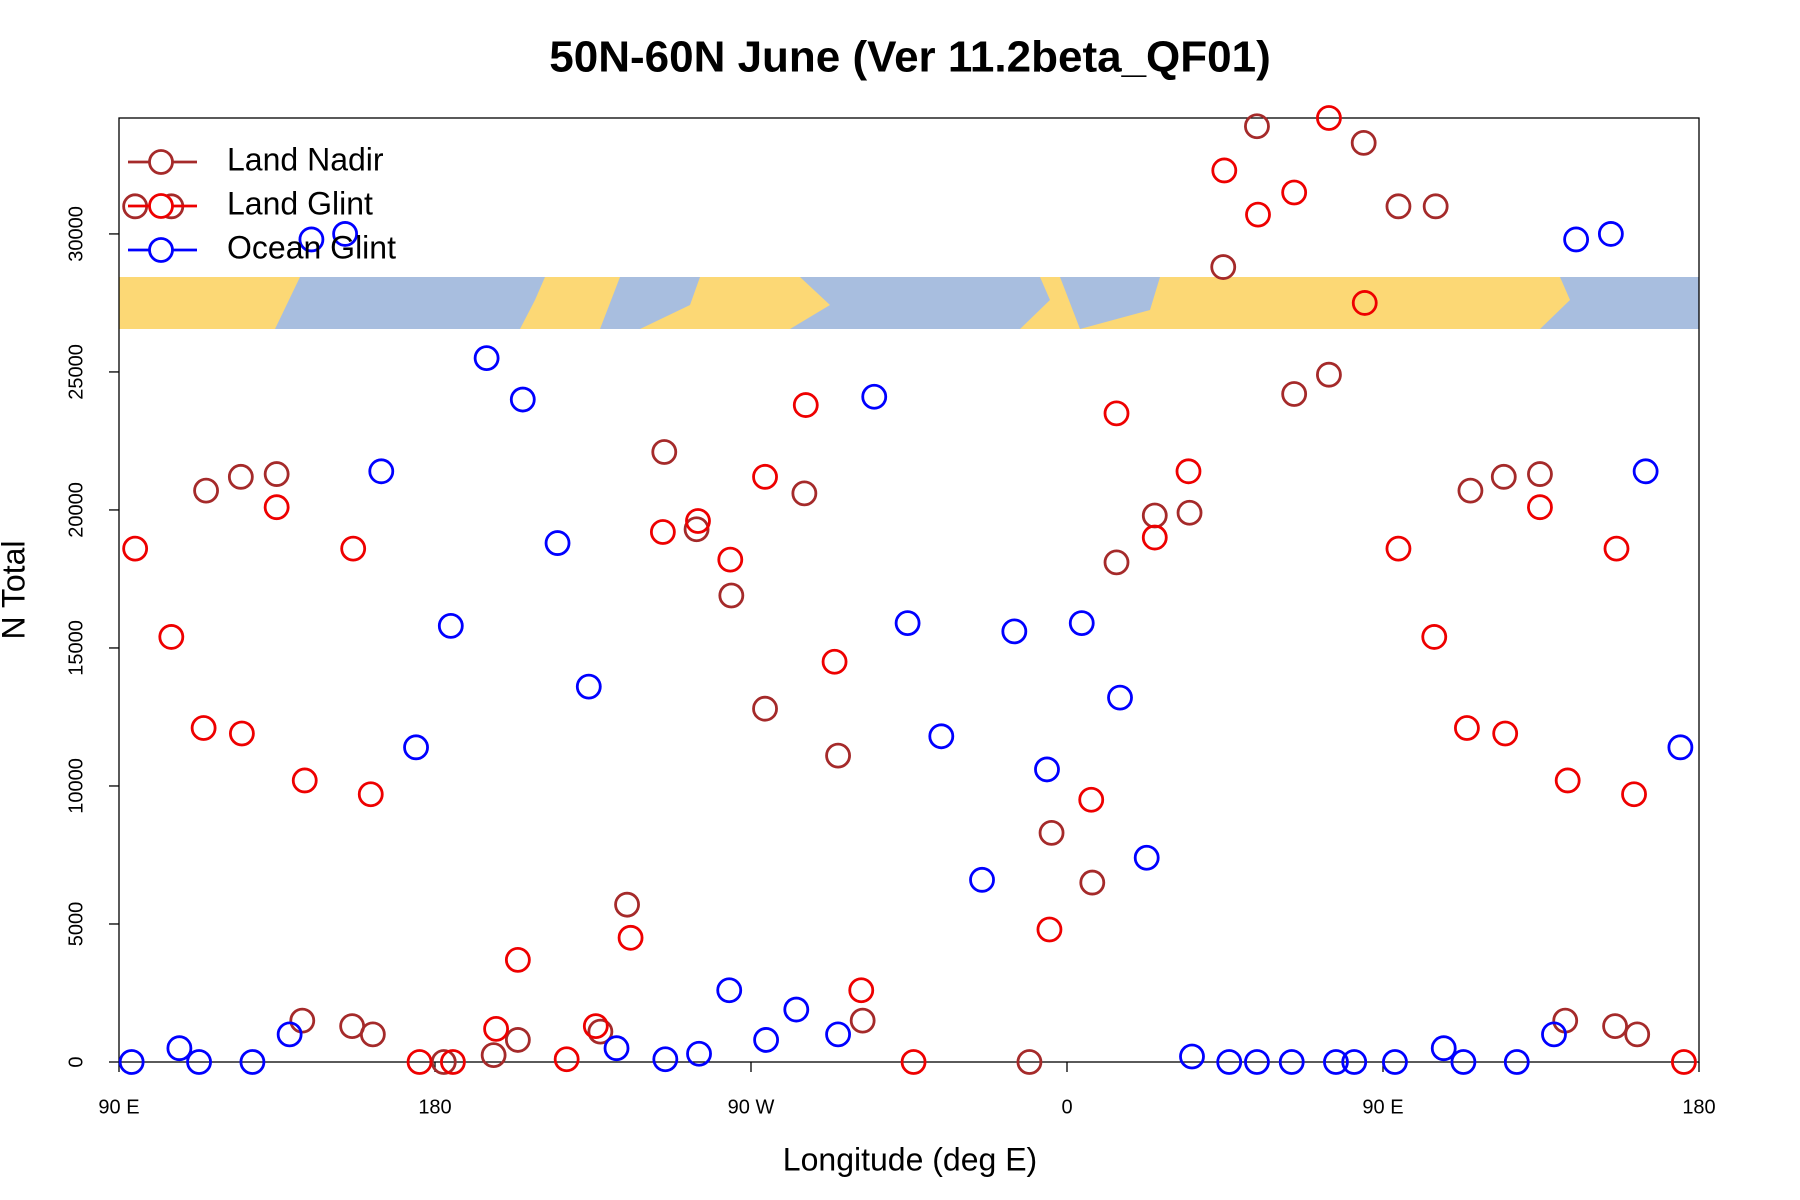 The width and height of the screenshot is (1800, 1200). Describe the element at coordinates (909, 57) in the screenshot. I see `chart-title: 50N-60N June (Ver 11.2beta_QF01)` at that location.